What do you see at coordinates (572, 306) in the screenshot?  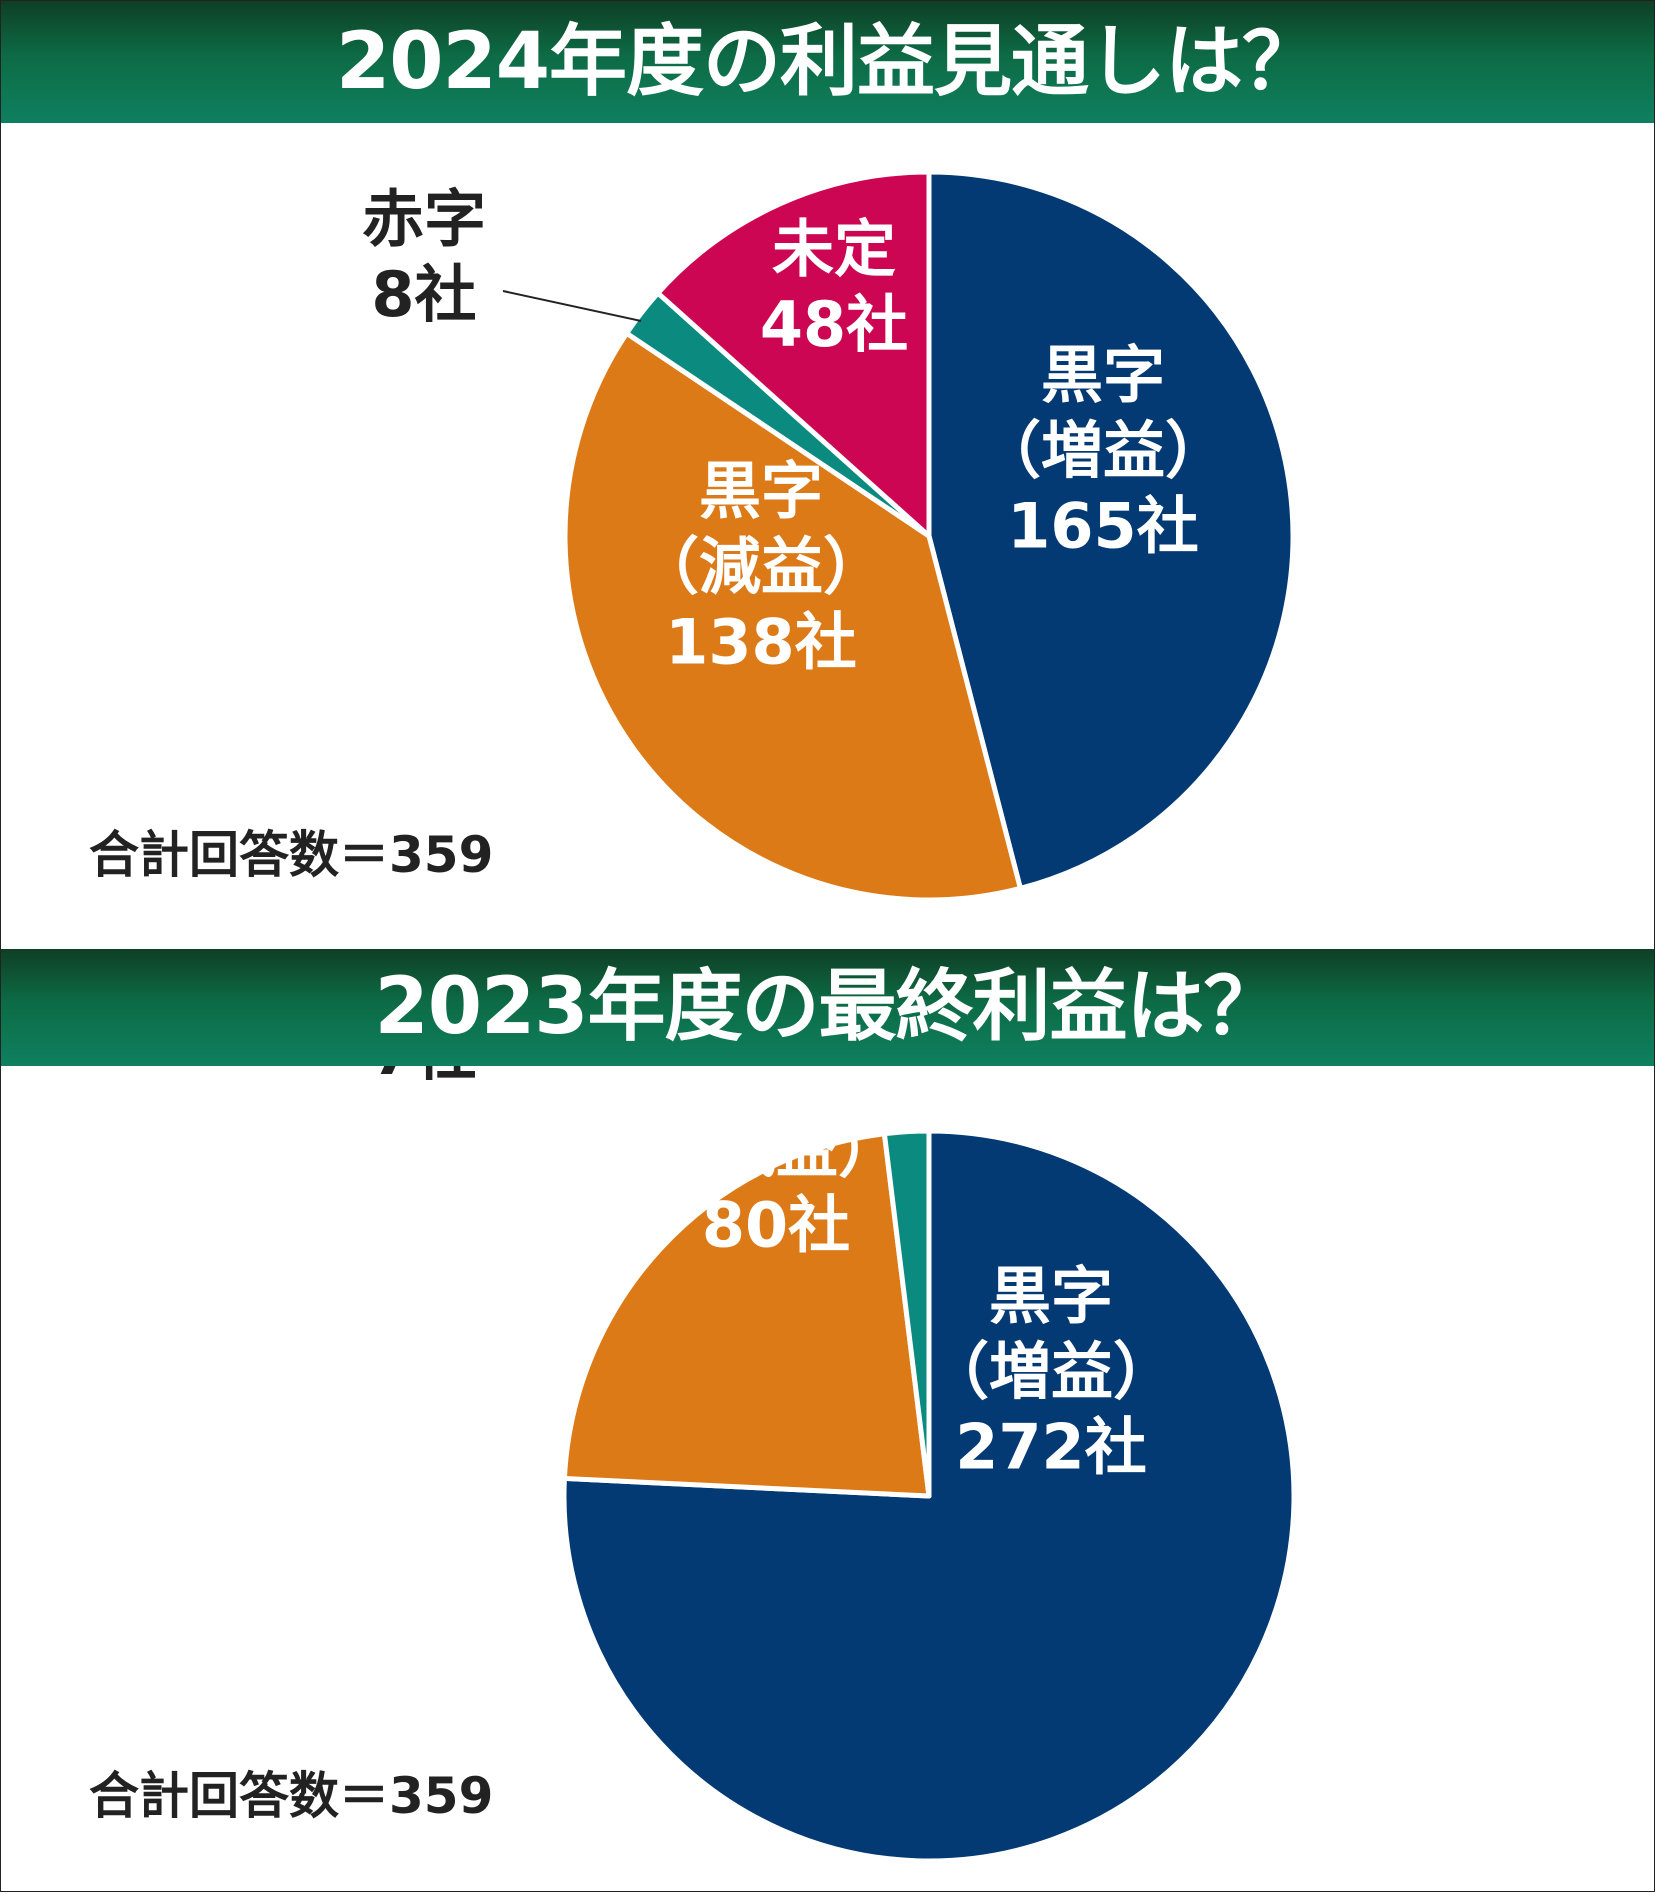 I see `leader-line-deficit` at bounding box center [572, 306].